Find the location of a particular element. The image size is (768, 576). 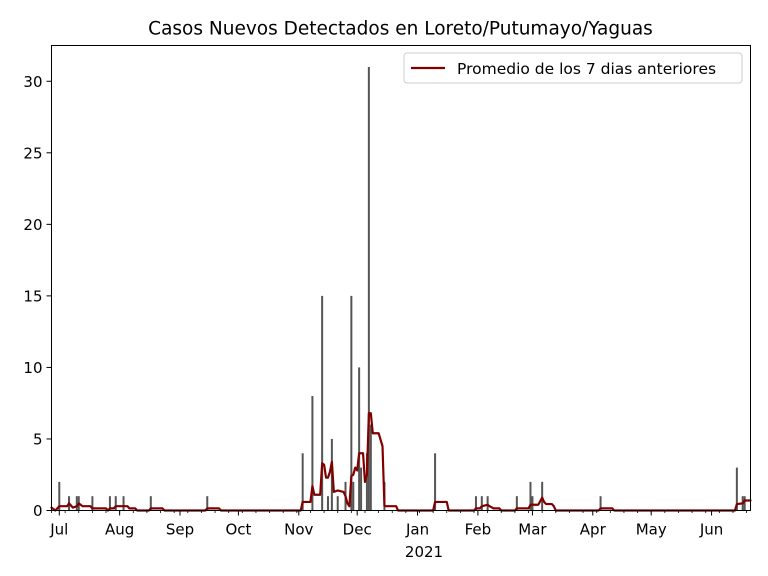

x-tick-label: Dec is located at coordinates (357, 530).